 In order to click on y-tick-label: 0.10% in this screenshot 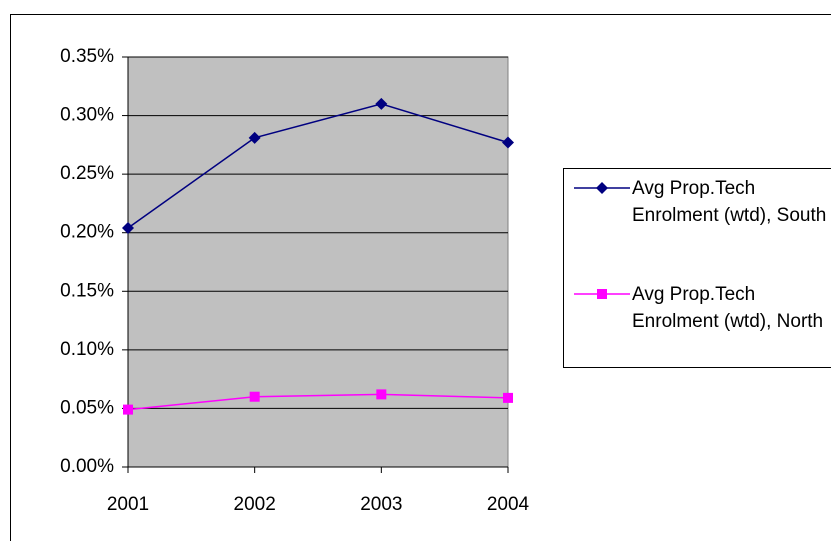, I will do `click(87, 349)`.